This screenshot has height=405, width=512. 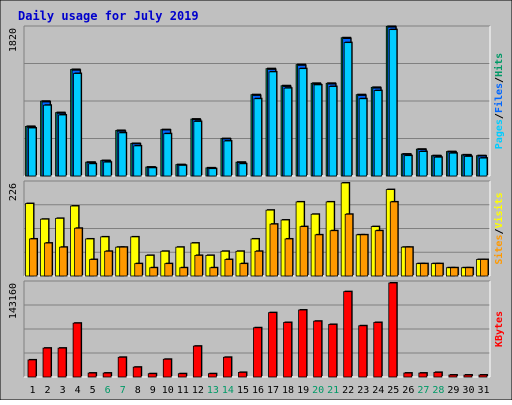 What do you see at coordinates (273, 390) in the screenshot?
I see `x-tick-label: 17` at bounding box center [273, 390].